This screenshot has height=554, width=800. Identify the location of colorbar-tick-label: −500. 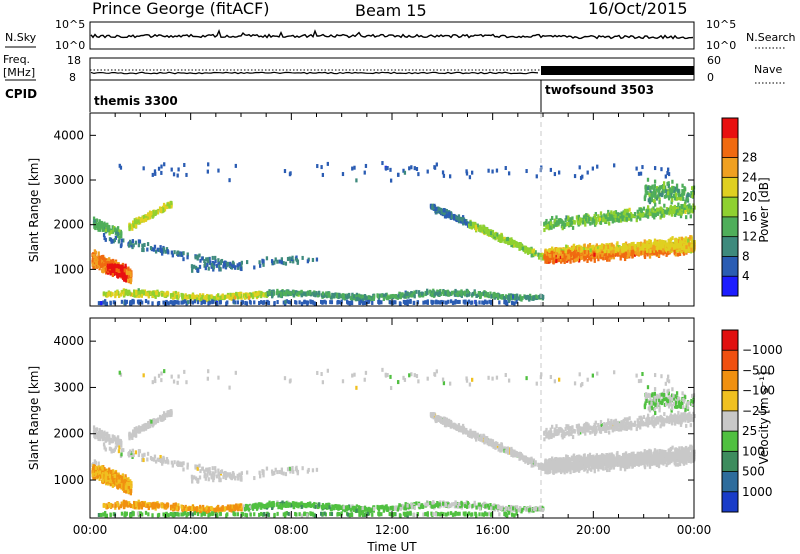
(758, 370).